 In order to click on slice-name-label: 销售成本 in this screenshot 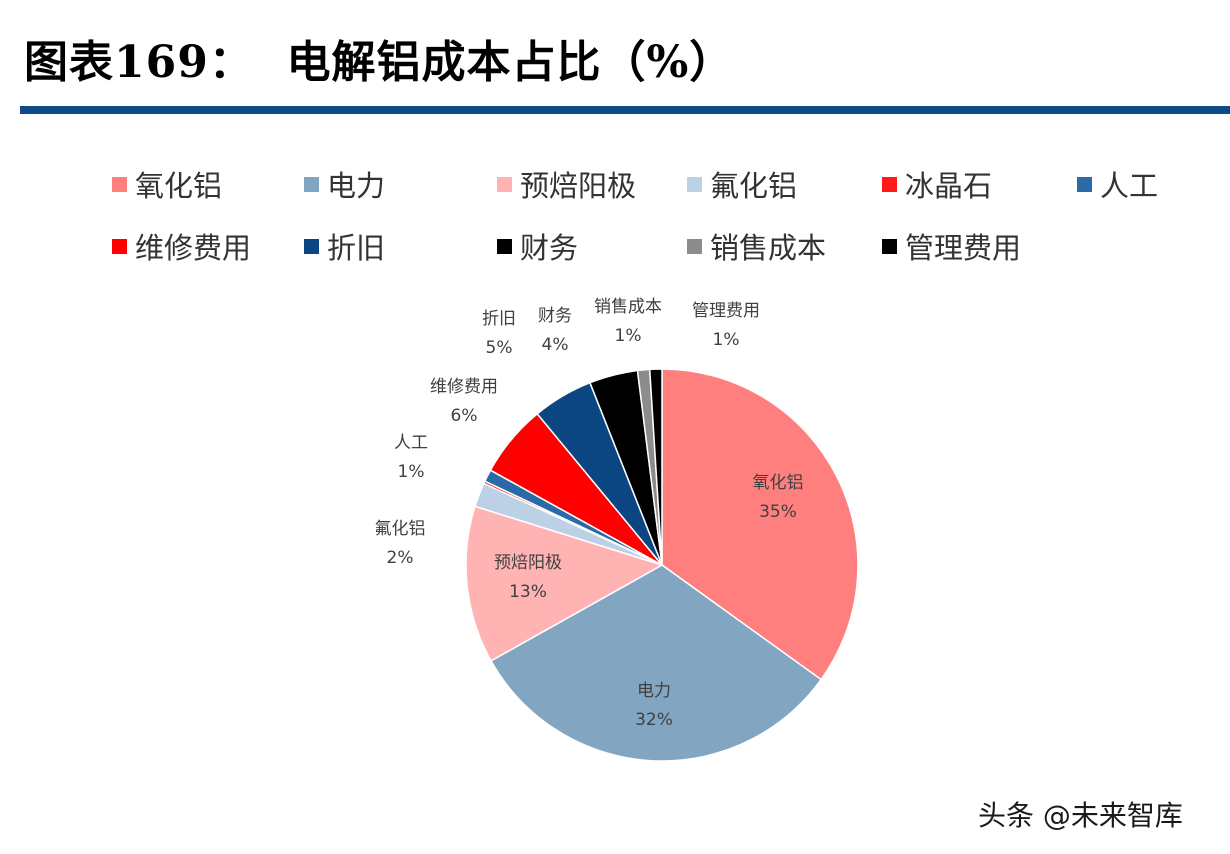, I will do `click(628, 307)`.